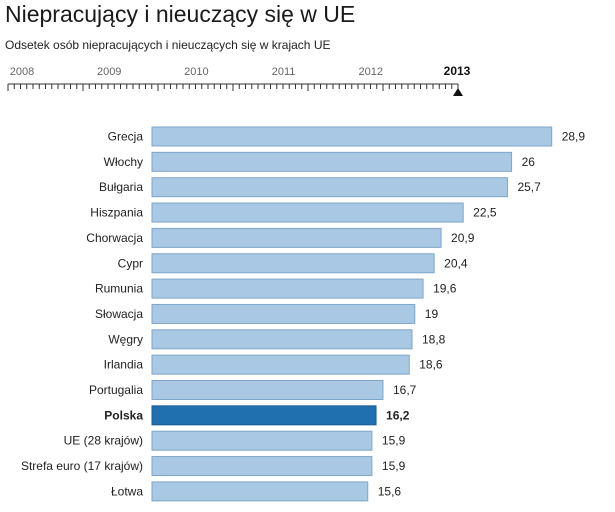  What do you see at coordinates (119, 289) in the screenshot?
I see `category-label: Rumunia` at bounding box center [119, 289].